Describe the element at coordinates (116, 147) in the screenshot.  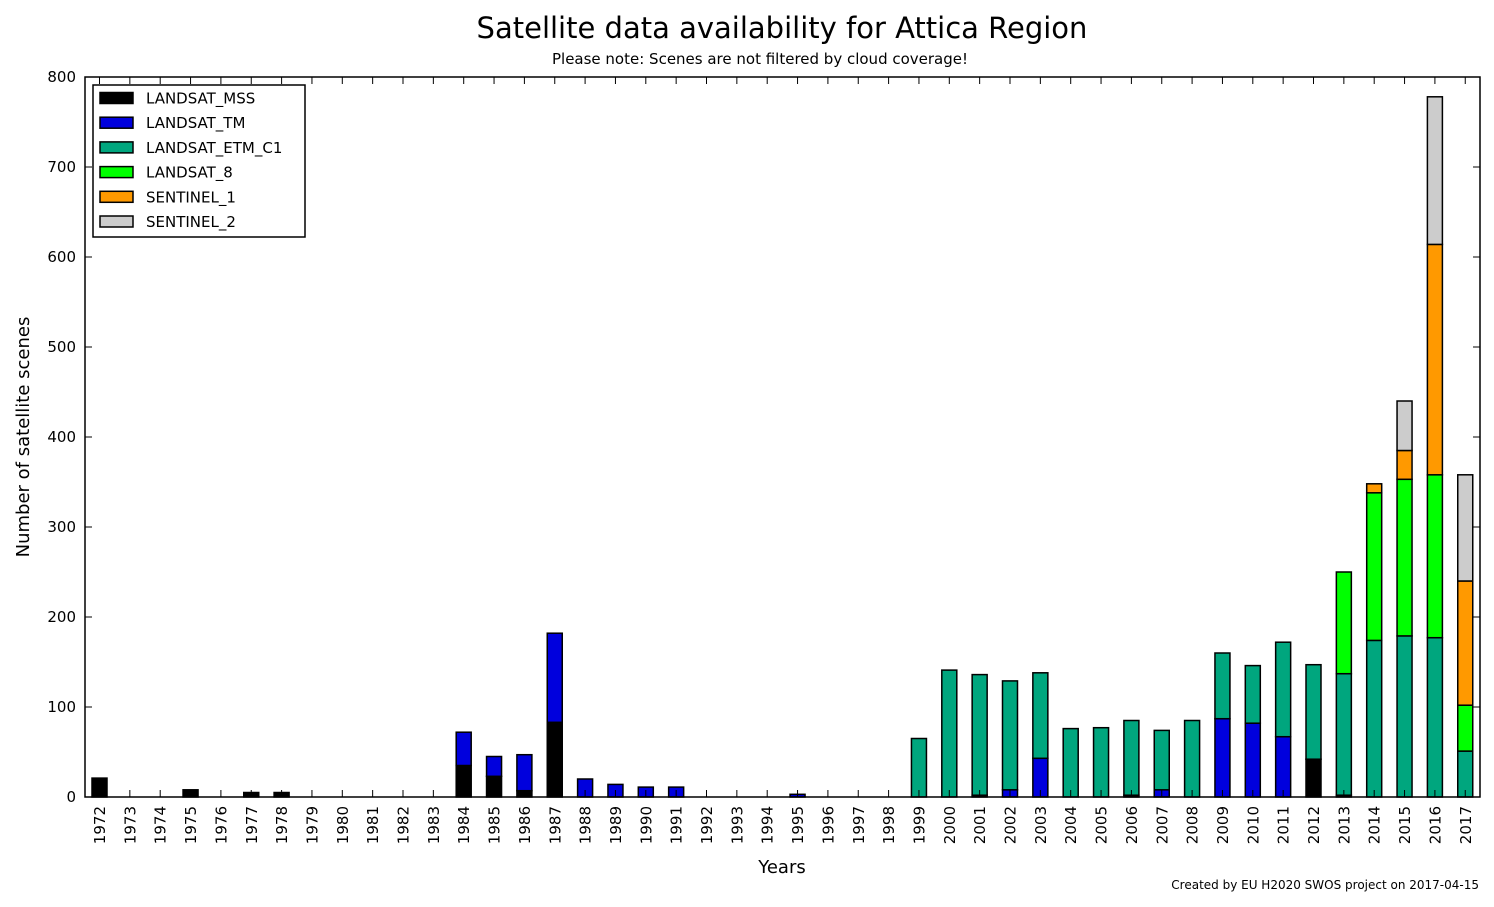
I see `legend-swatch-landsat-etm-c1` at that location.